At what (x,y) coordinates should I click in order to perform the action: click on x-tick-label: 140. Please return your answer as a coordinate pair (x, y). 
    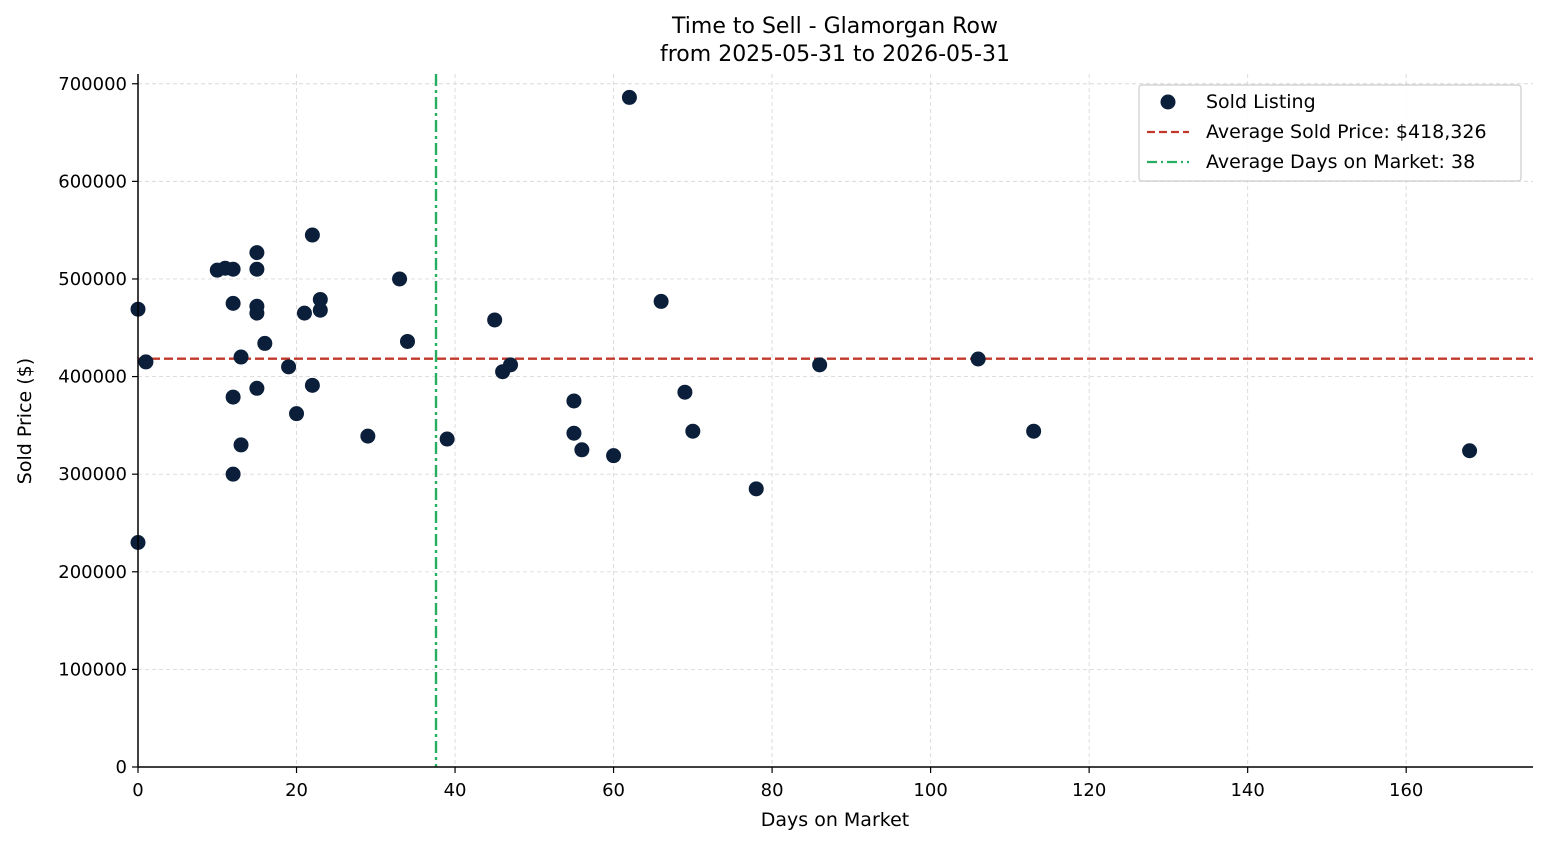
    Looking at the image, I should click on (1247, 790).